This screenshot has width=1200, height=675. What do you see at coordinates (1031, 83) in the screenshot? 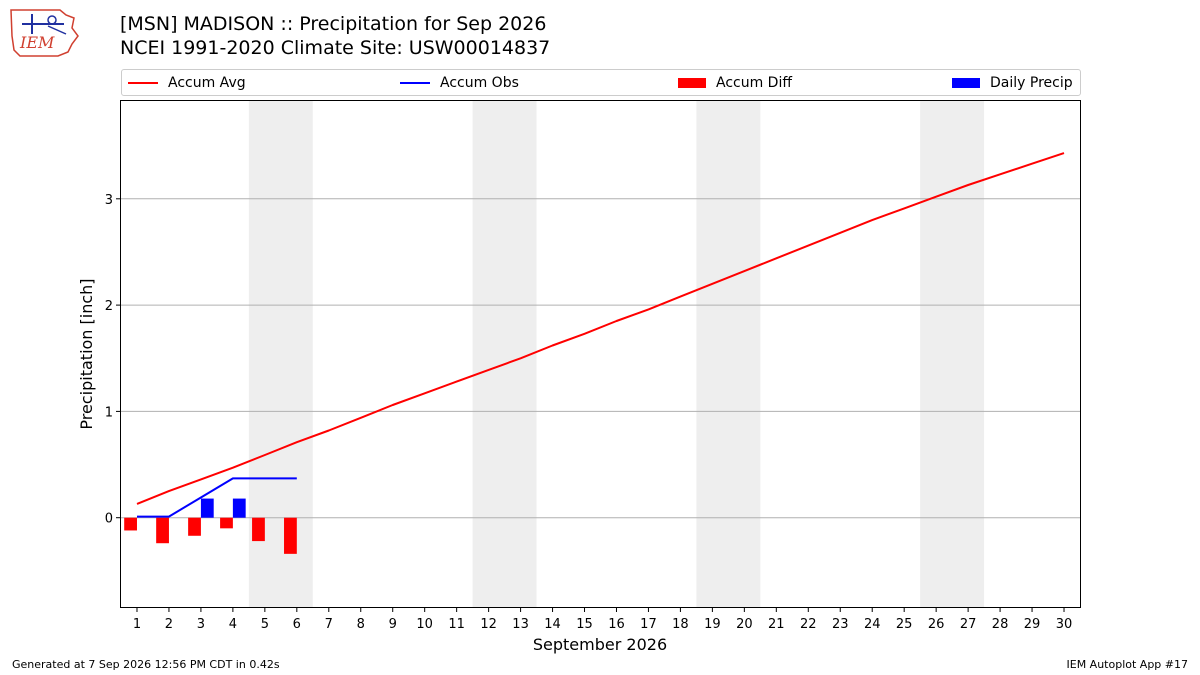
I see `legend-label: Daily Precip` at bounding box center [1031, 83].